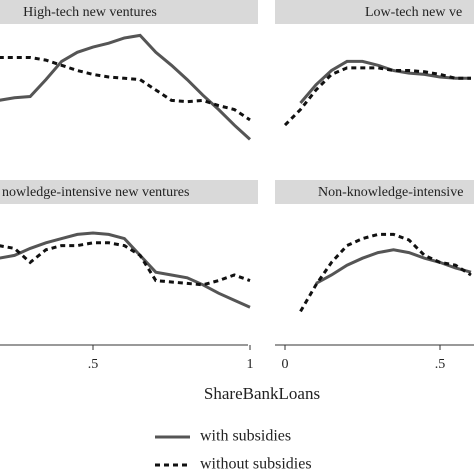 This screenshot has width=474, height=474. I want to click on panel-title: High-tech new ventures, so click(90, 12).